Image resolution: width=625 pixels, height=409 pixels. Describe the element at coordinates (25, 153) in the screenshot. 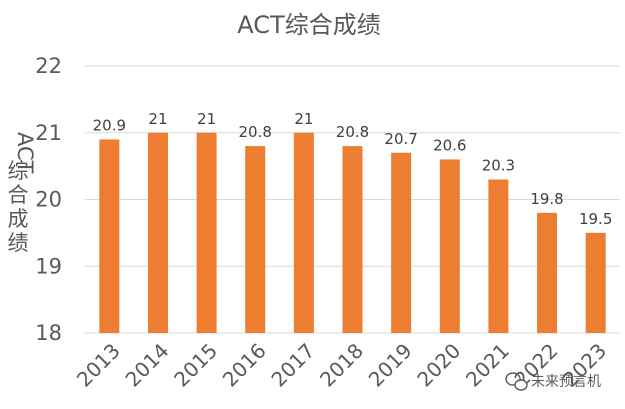

I see `y-axis-label-latin: ACT` at that location.